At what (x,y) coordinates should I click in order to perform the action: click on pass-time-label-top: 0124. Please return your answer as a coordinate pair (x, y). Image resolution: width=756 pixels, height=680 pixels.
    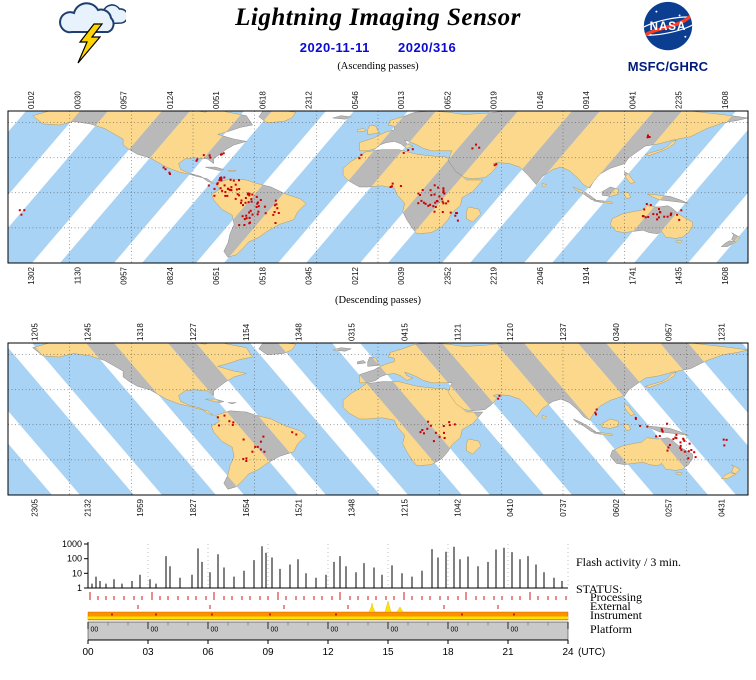
    Looking at the image, I should click on (170, 100).